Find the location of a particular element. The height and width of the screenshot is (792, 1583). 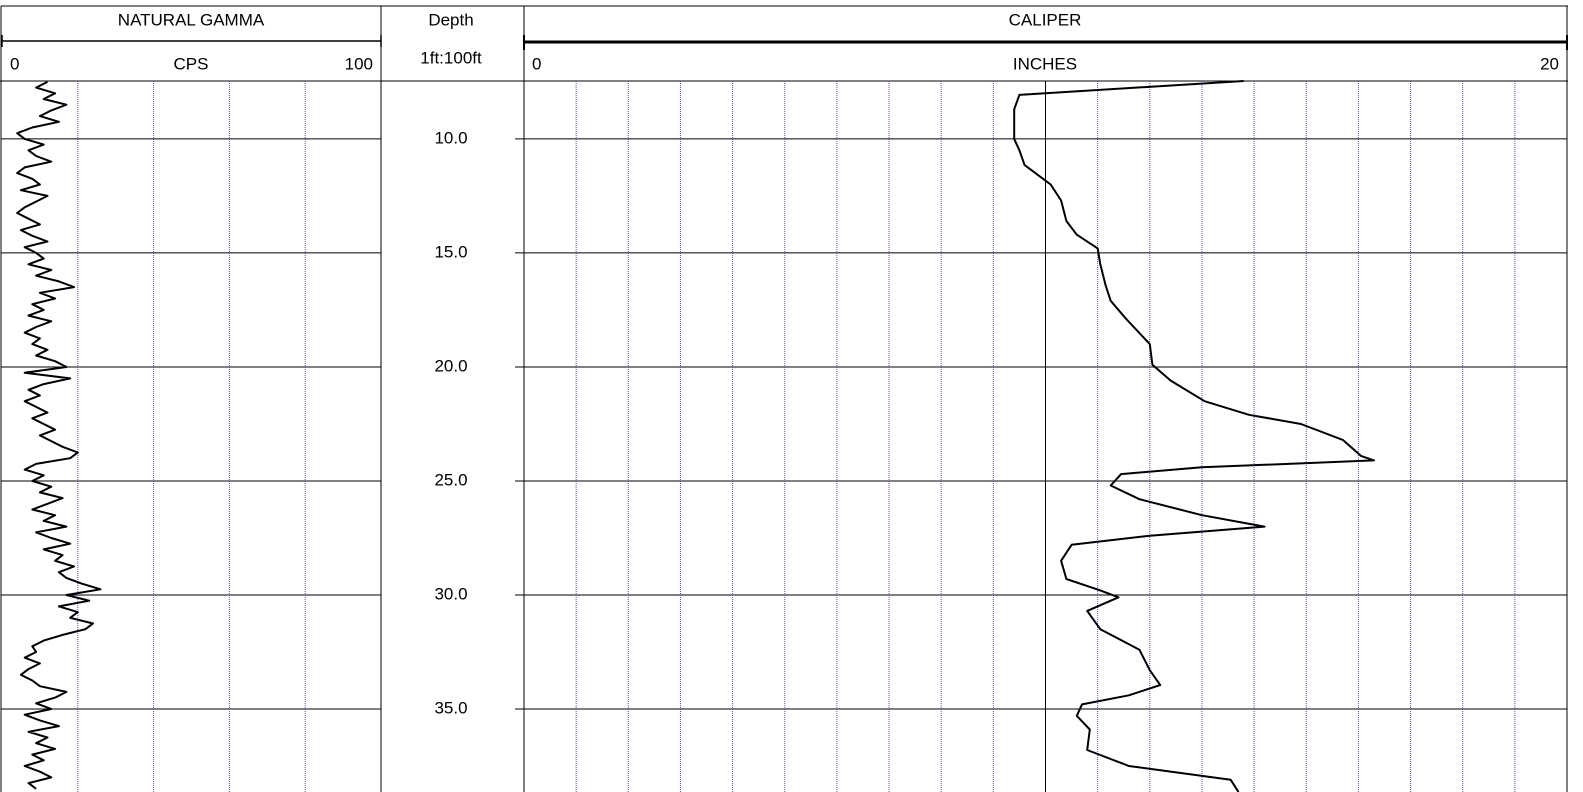

axis-label: CPS is located at coordinates (191, 63).